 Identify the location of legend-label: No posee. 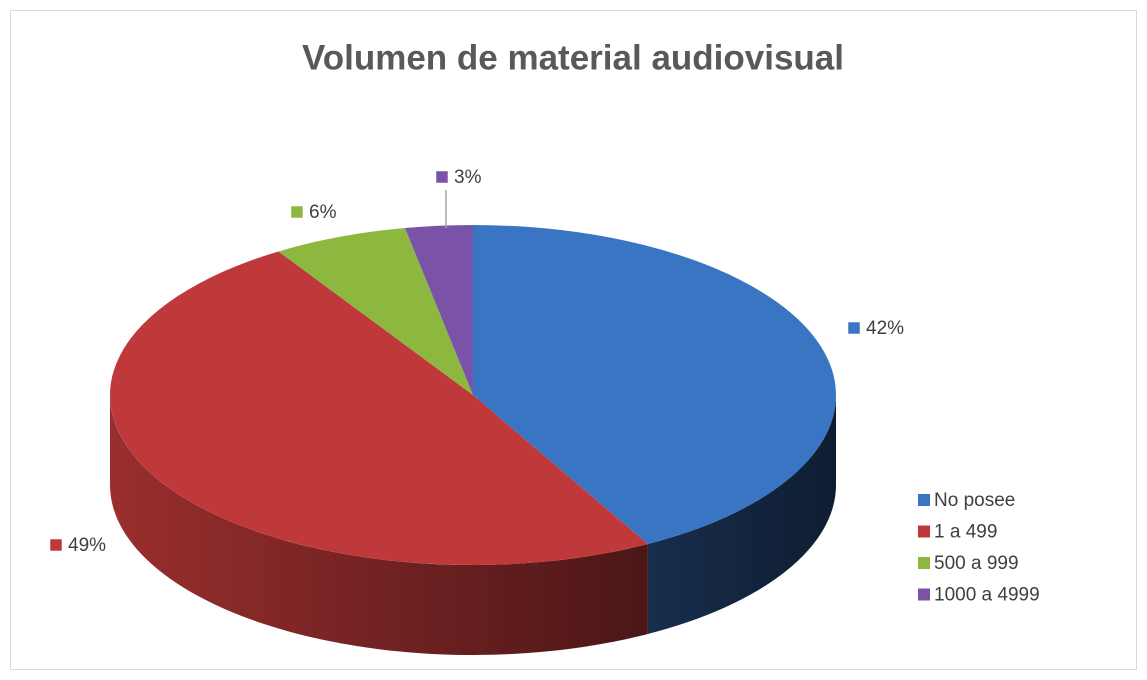
(974, 500).